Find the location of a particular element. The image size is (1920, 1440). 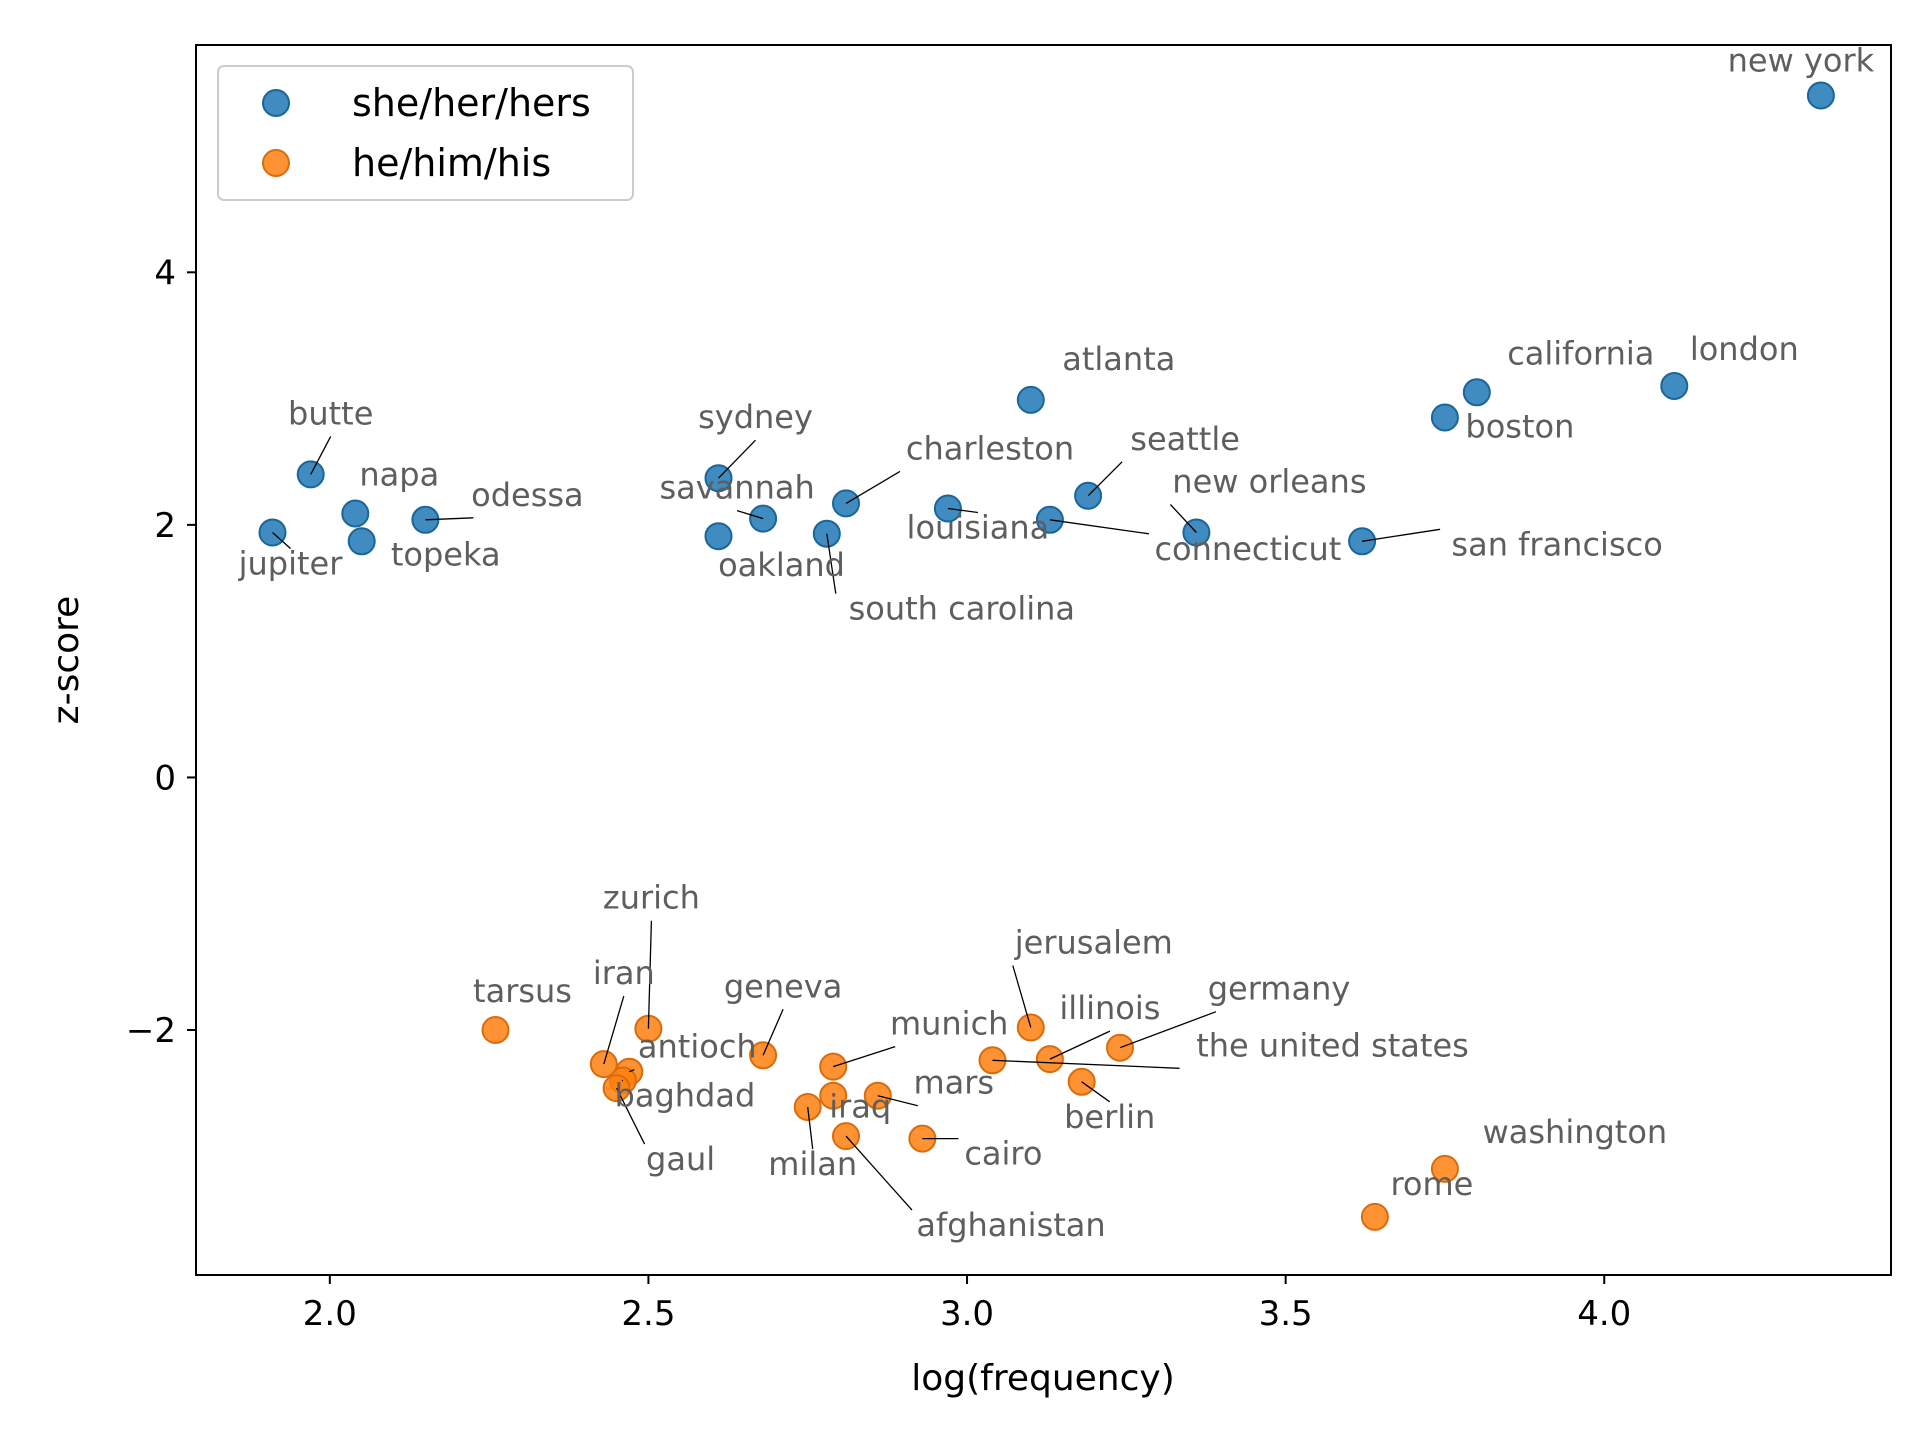

legend-marker-he is located at coordinates (276, 163).